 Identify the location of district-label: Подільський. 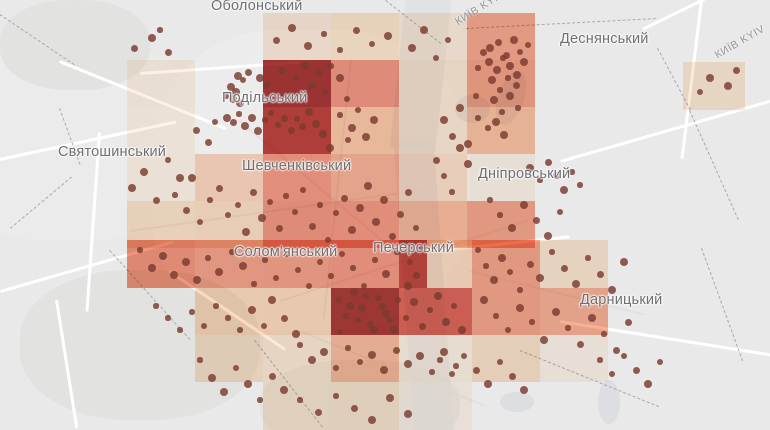
(265, 98).